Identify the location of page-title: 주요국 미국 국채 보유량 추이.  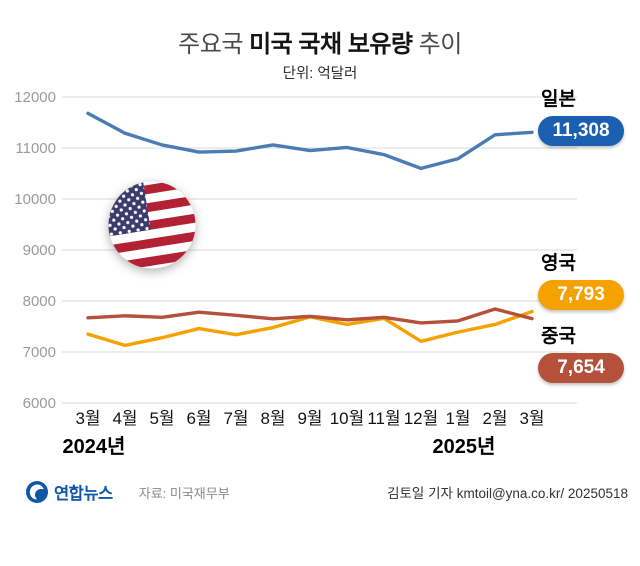
(320, 41).